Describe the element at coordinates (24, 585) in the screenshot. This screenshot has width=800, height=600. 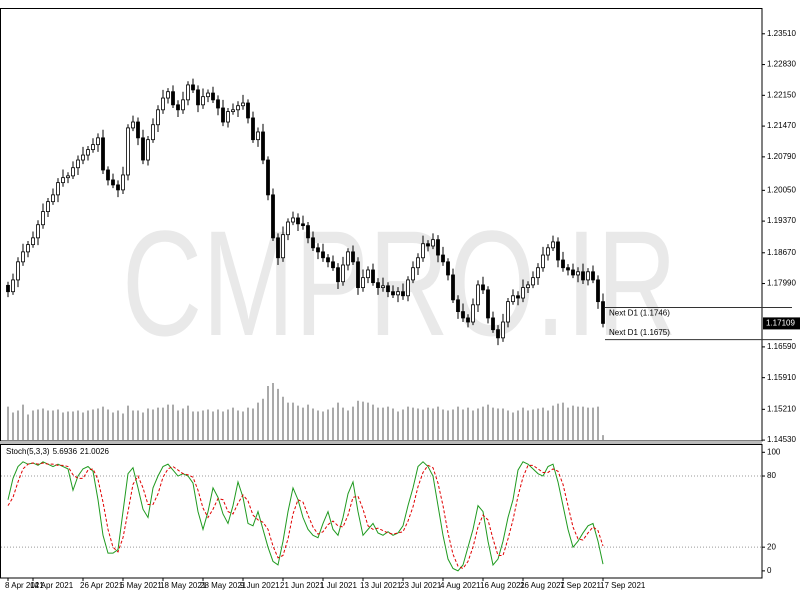
I see `x-tick-label: 8 Apr 2021` at that location.